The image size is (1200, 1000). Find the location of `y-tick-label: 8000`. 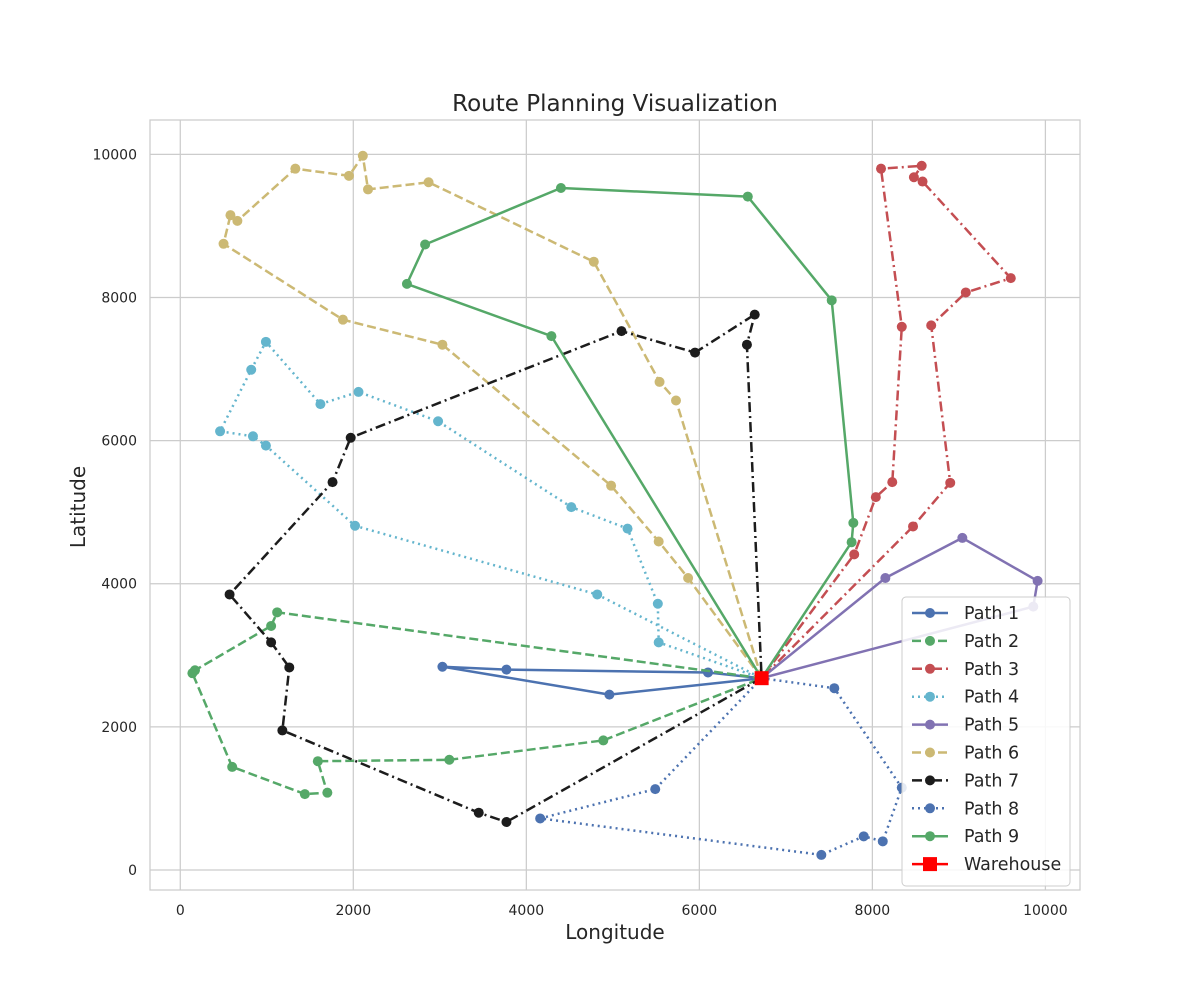

y-tick-label: 8000 is located at coordinates (119, 298).